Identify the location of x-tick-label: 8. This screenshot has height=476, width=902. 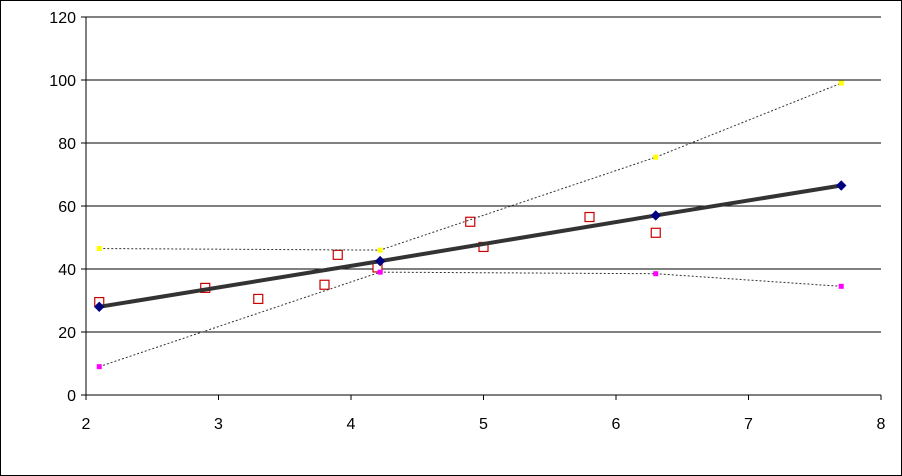
(881, 424).